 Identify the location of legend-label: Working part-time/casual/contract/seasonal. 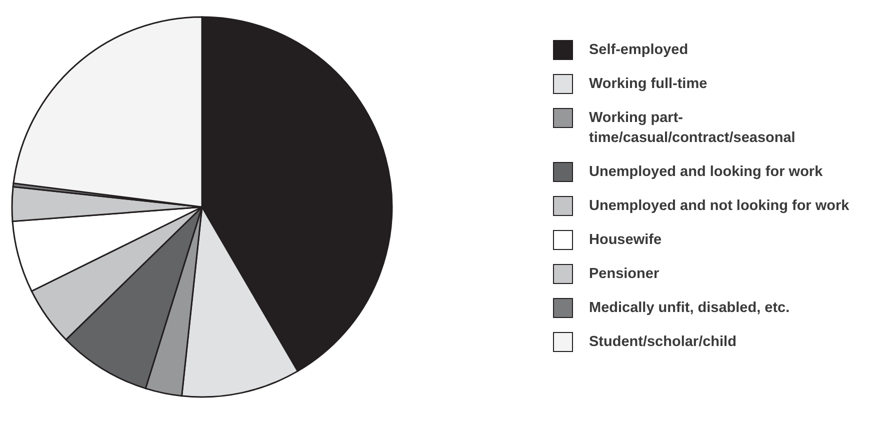
(692, 128).